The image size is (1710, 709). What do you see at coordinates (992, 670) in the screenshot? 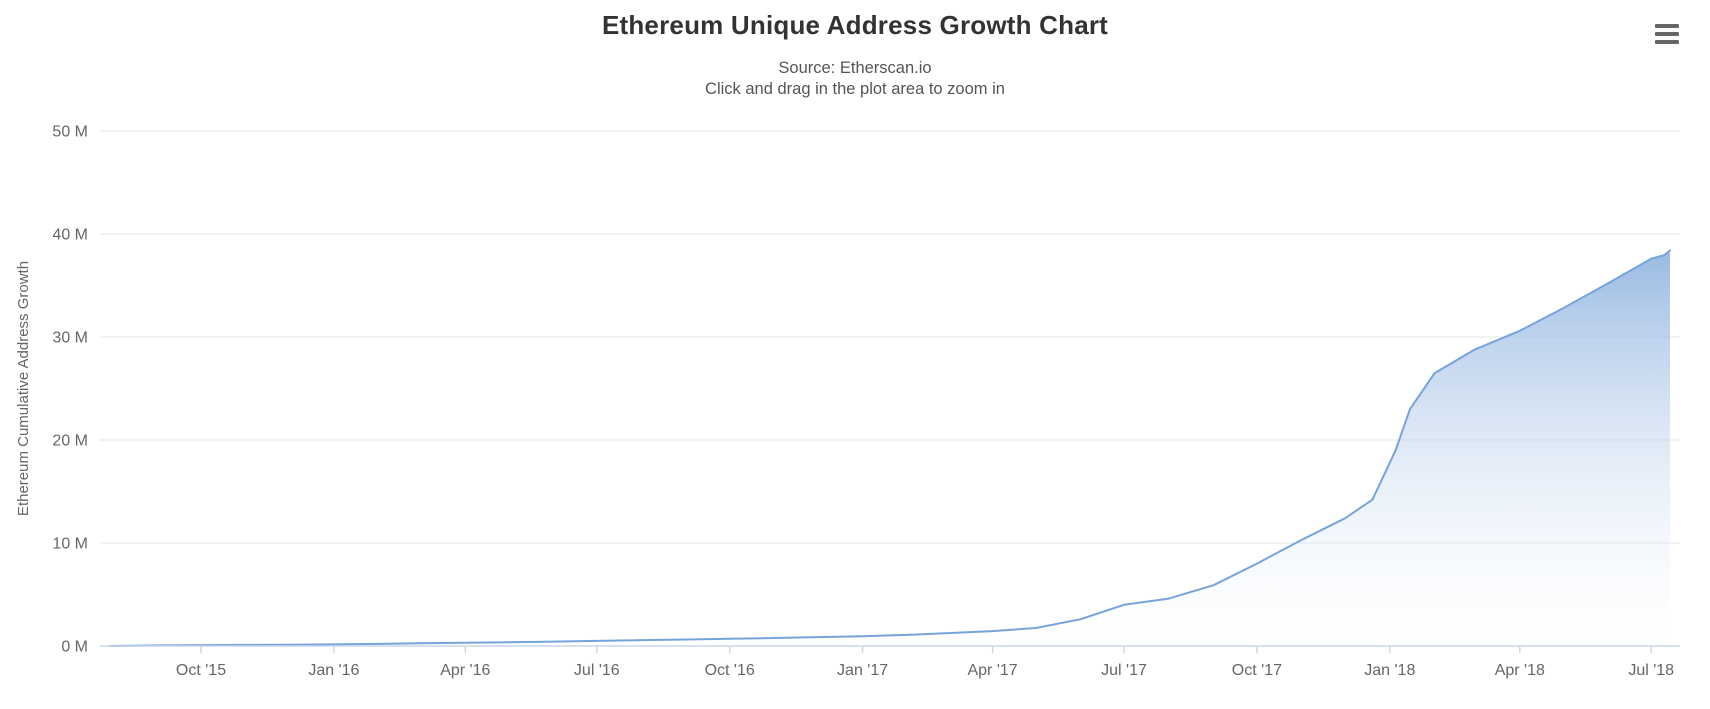
I see `x-axis-label: Apr '17` at bounding box center [992, 670].